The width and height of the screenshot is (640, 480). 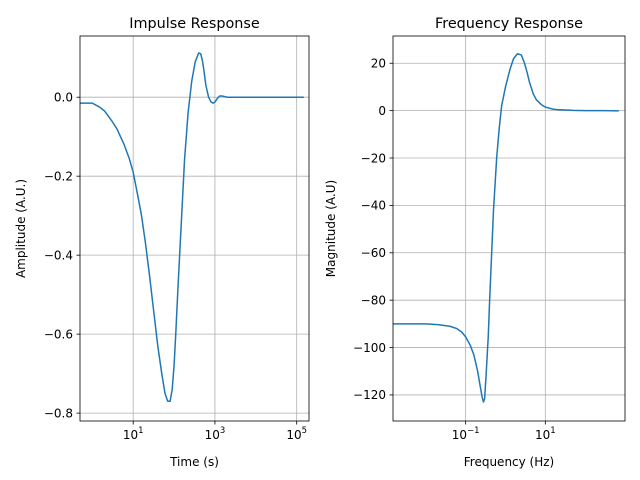 What do you see at coordinates (373, 206) in the screenshot?
I see `y-tick-label: −40` at bounding box center [373, 206].